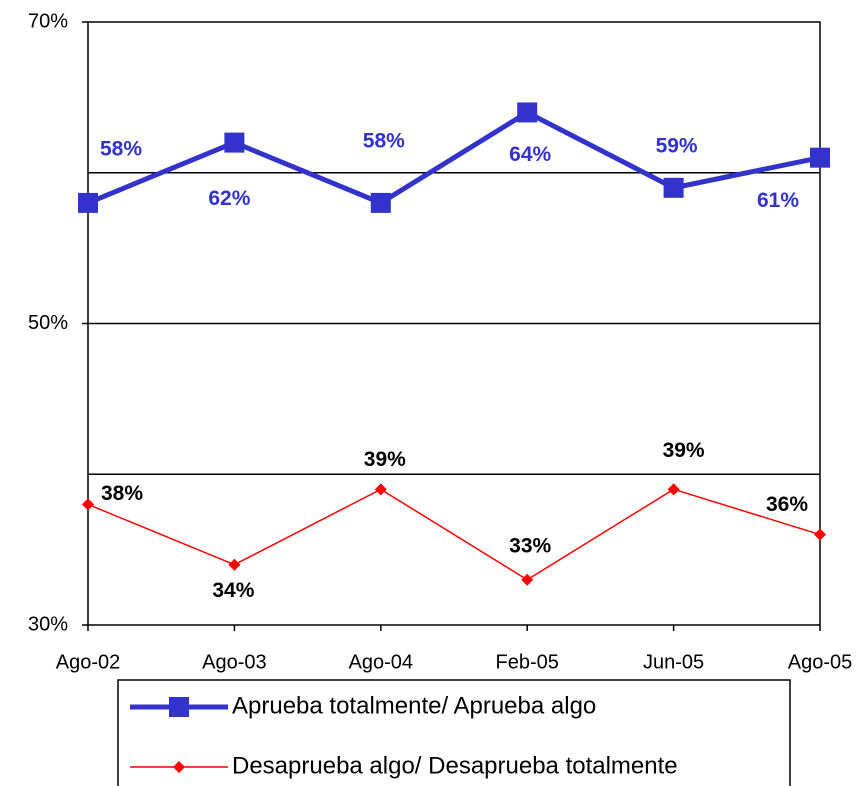 The height and width of the screenshot is (786, 867). What do you see at coordinates (233, 590) in the screenshot?
I see `data-label: 34%` at bounding box center [233, 590].